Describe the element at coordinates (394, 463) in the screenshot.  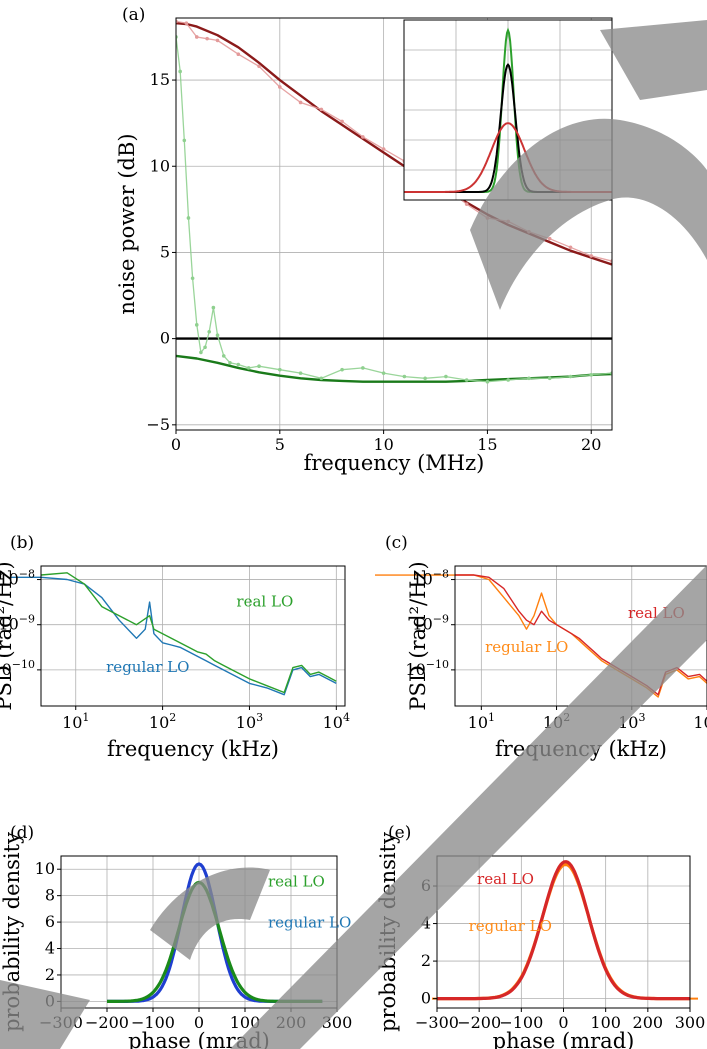
I see `x-axis-label: frequency (MHz)` at that location.